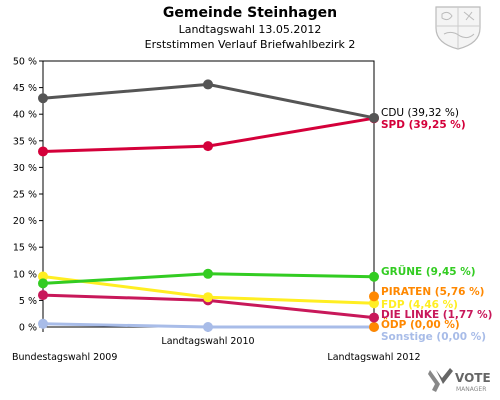 The width and height of the screenshot is (500, 400). What do you see at coordinates (250, 44) in the screenshot?
I see `chart-subtitle-2: Erststimmen Verlauf Briefwahlbezirk 2` at bounding box center [250, 44].